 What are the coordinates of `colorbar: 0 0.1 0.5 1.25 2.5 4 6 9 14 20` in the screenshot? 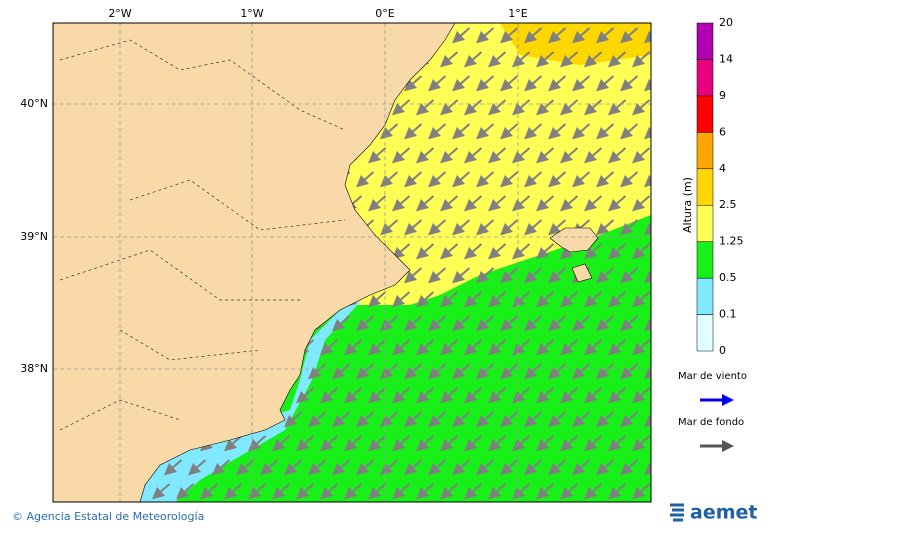 It's located at (720, 186).